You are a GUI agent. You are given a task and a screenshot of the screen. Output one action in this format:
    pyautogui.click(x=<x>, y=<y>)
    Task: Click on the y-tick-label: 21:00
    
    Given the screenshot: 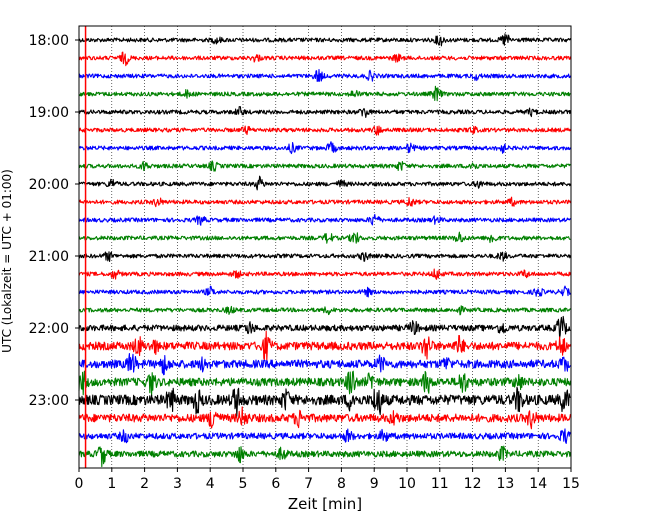 What is the action you would take?
    pyautogui.click(x=49, y=257)
    